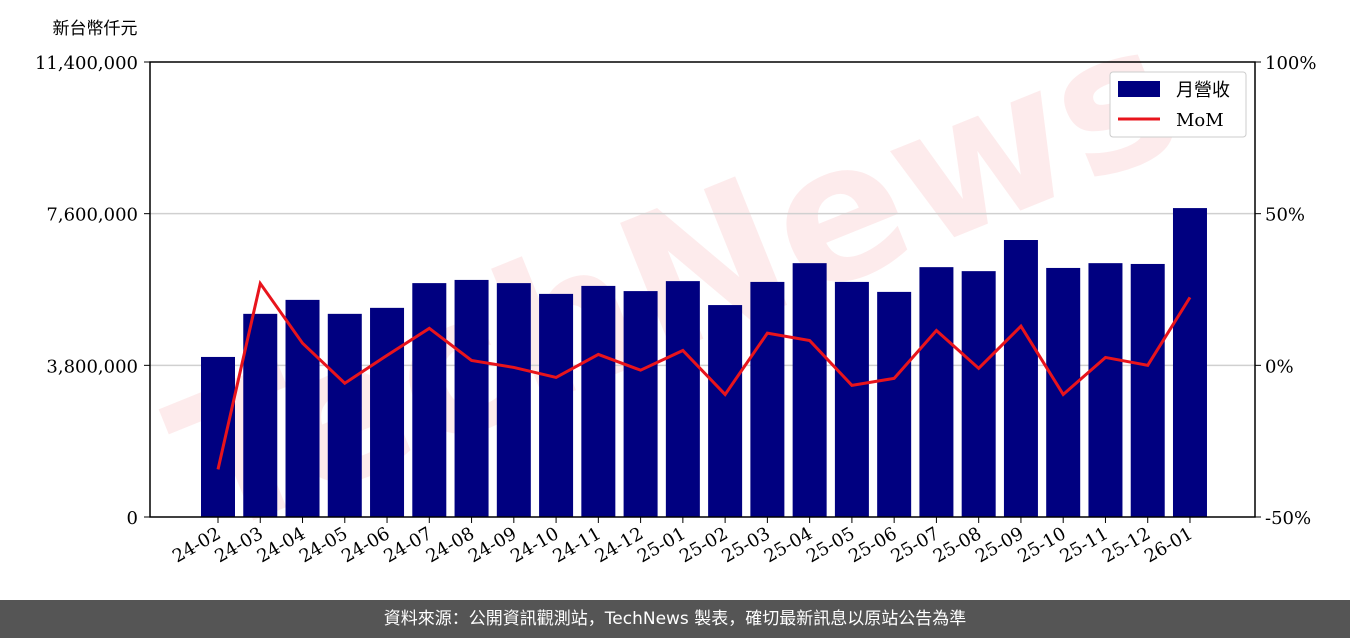 This screenshot has height=638, width=1350. Describe the element at coordinates (1279, 366) in the screenshot. I see `y2-tick-label: 0%` at that location.